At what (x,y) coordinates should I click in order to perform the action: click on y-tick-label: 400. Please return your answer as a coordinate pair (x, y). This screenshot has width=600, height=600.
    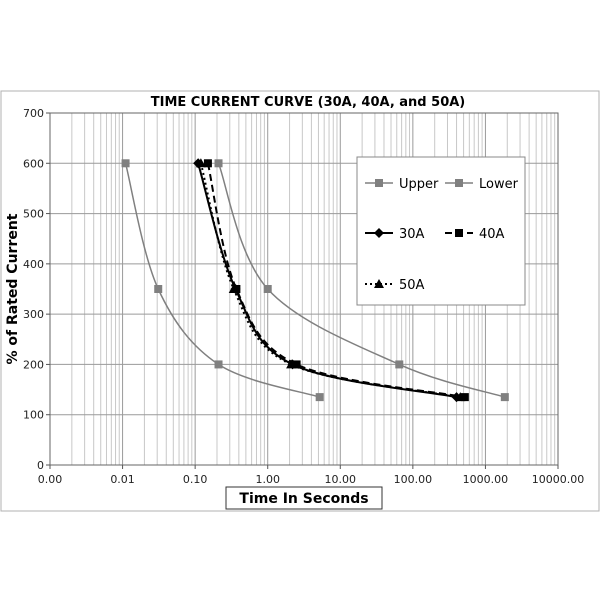
    Looking at the image, I should click on (33, 264).